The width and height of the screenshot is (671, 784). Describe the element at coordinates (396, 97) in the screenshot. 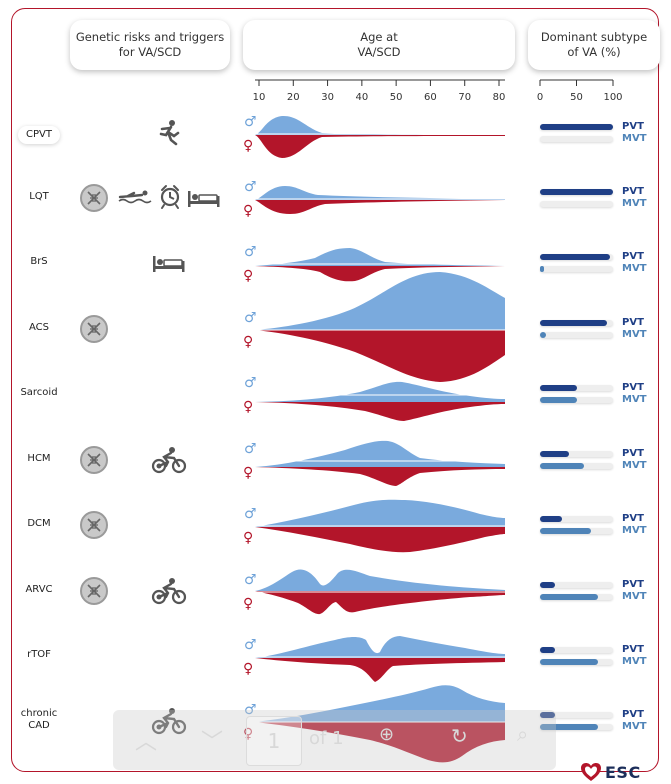

I see `age-tick-label: 50` at that location.